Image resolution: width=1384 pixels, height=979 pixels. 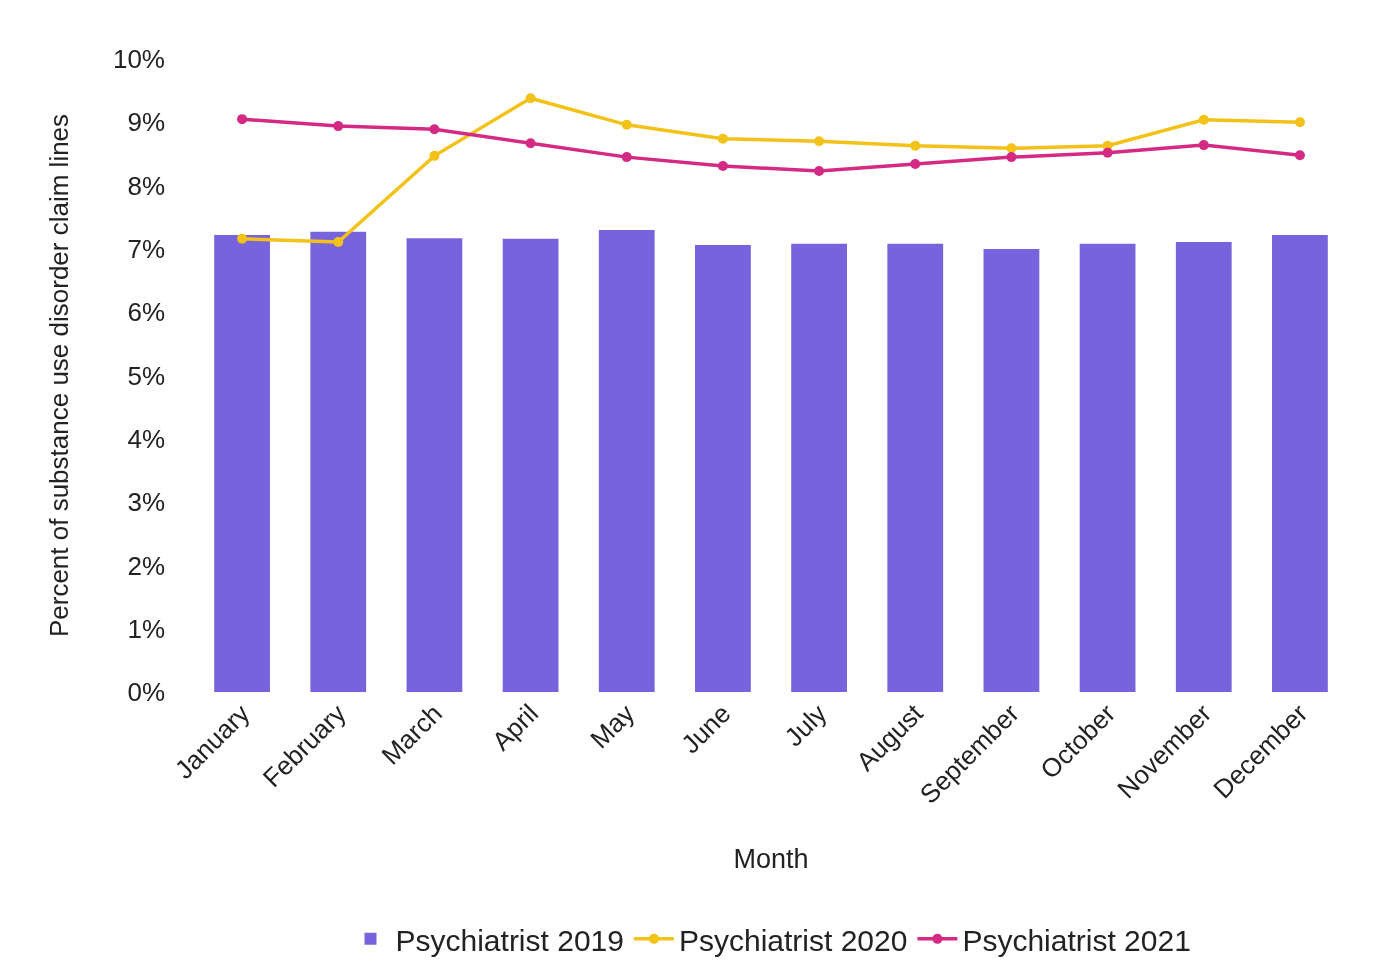 What do you see at coordinates (146, 312) in the screenshot?
I see `y-tick-label: 6%` at bounding box center [146, 312].